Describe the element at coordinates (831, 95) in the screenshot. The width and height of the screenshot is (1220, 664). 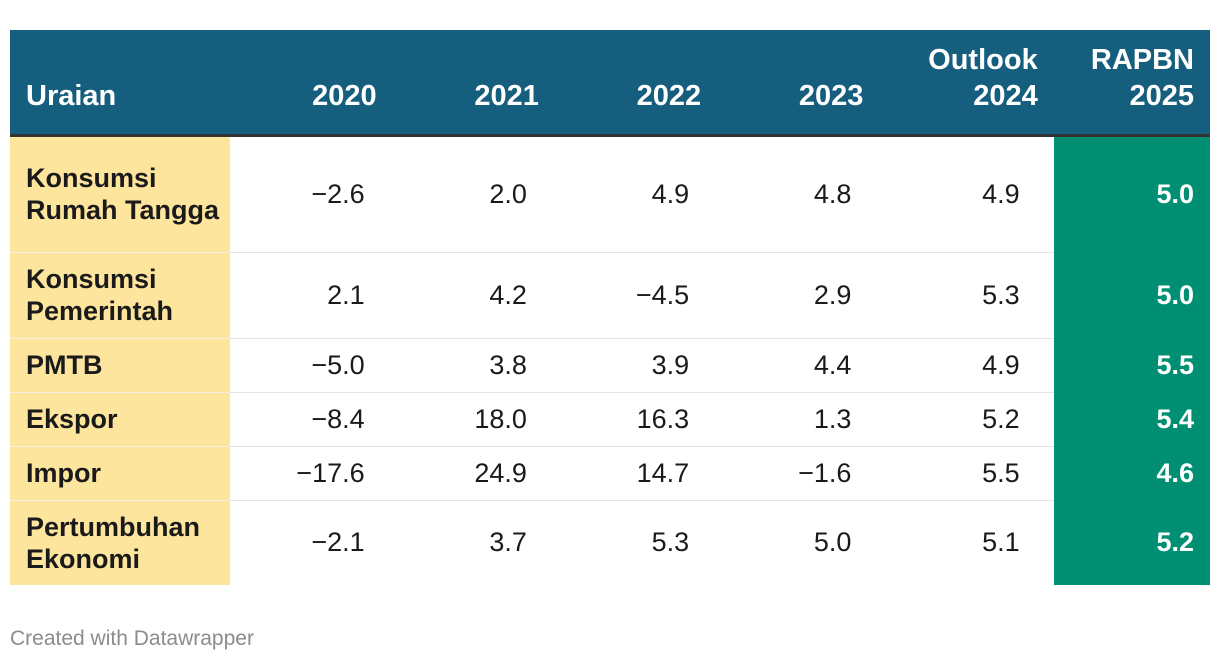
I see `header-line-2: 2023` at that location.